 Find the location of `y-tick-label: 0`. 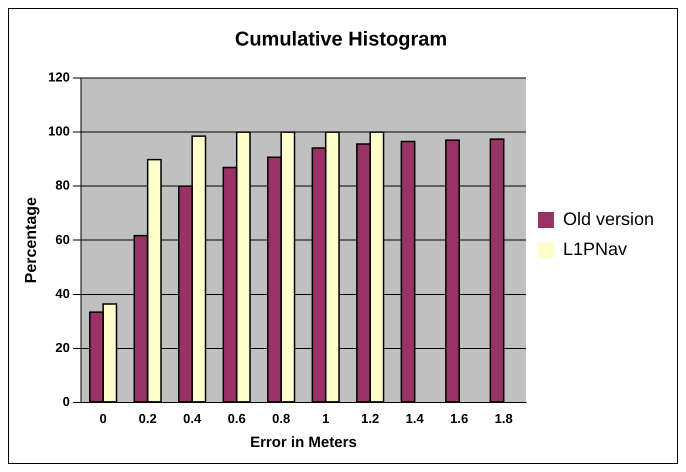

y-tick-label: 0 is located at coordinates (66, 401).